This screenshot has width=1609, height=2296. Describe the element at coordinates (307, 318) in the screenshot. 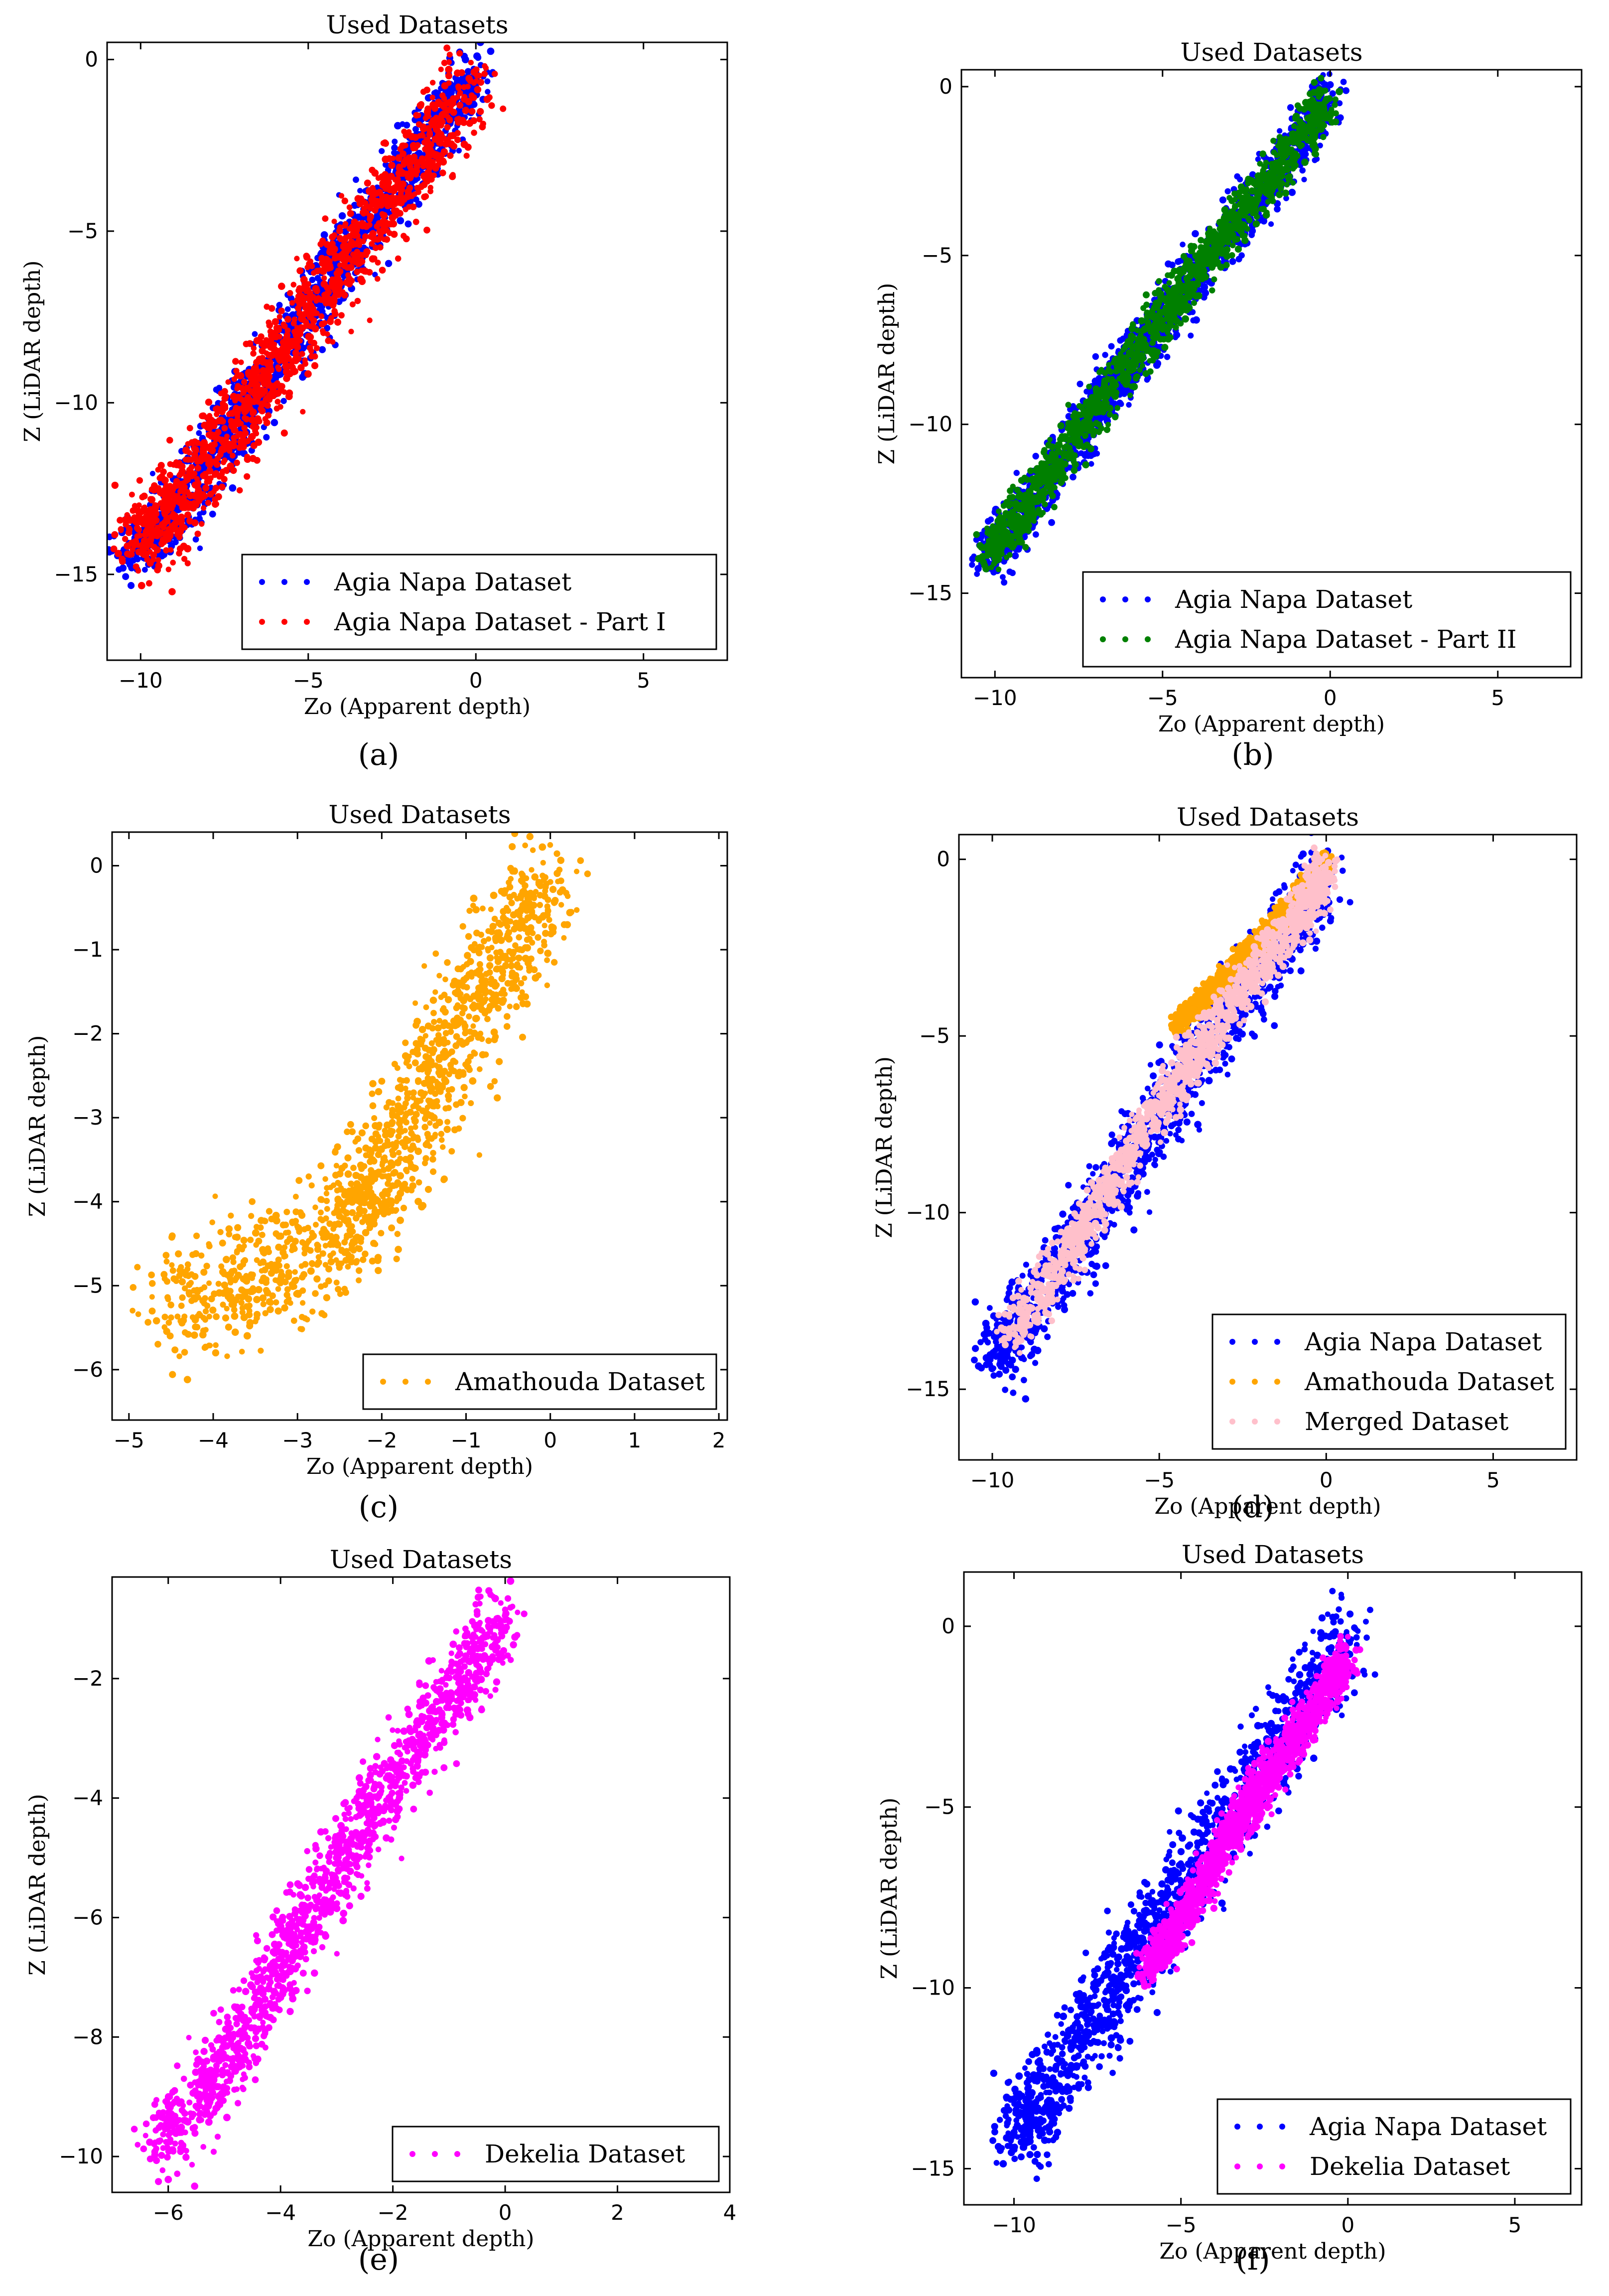

I see `scatter-points-a` at that location.